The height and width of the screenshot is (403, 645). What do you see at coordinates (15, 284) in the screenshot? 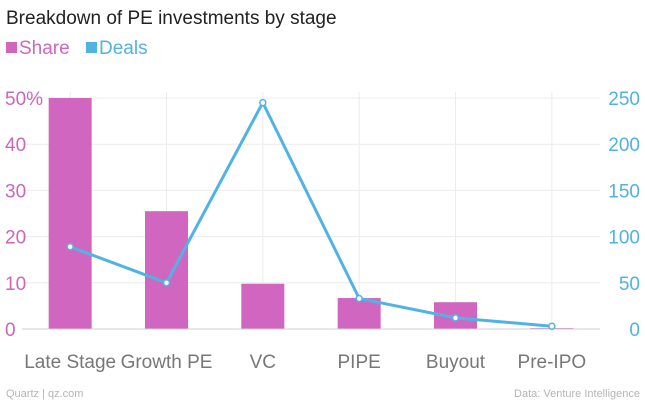
I see `y-left-tick-label: 10` at bounding box center [15, 284].